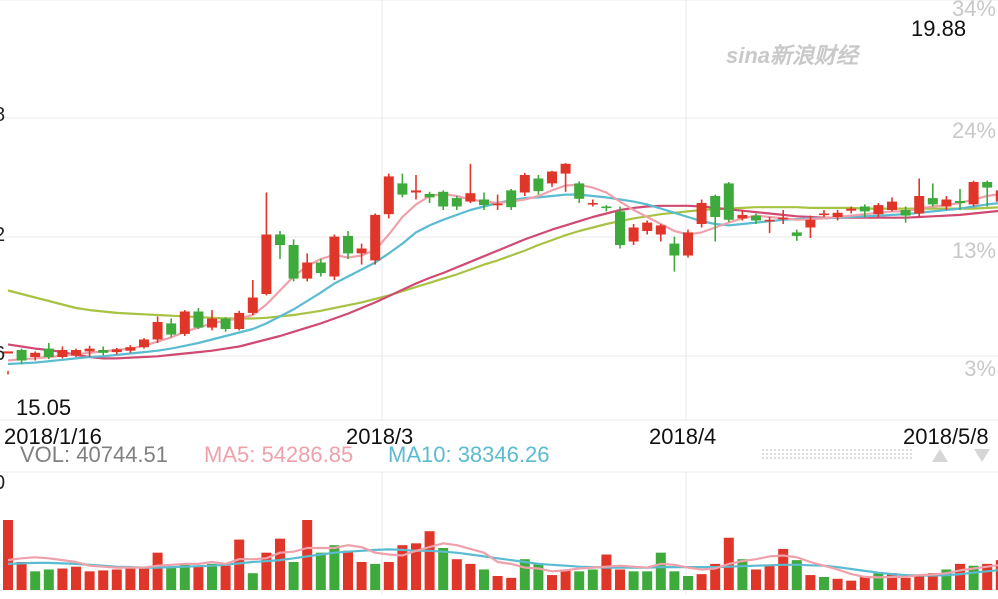  Describe the element at coordinates (939, 28) in the screenshot. I see `high-price-annotation: 19.88` at that location.